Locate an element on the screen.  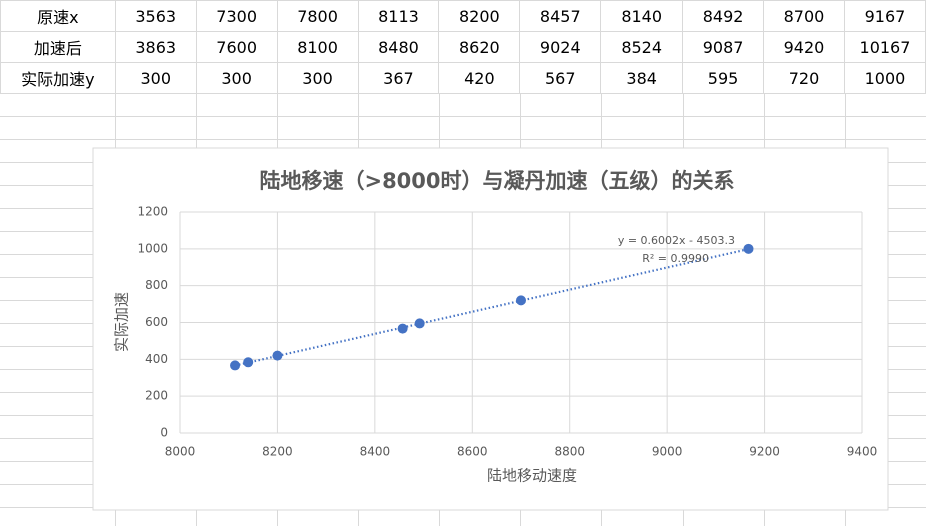
table-cell: 420 is located at coordinates (479, 78).